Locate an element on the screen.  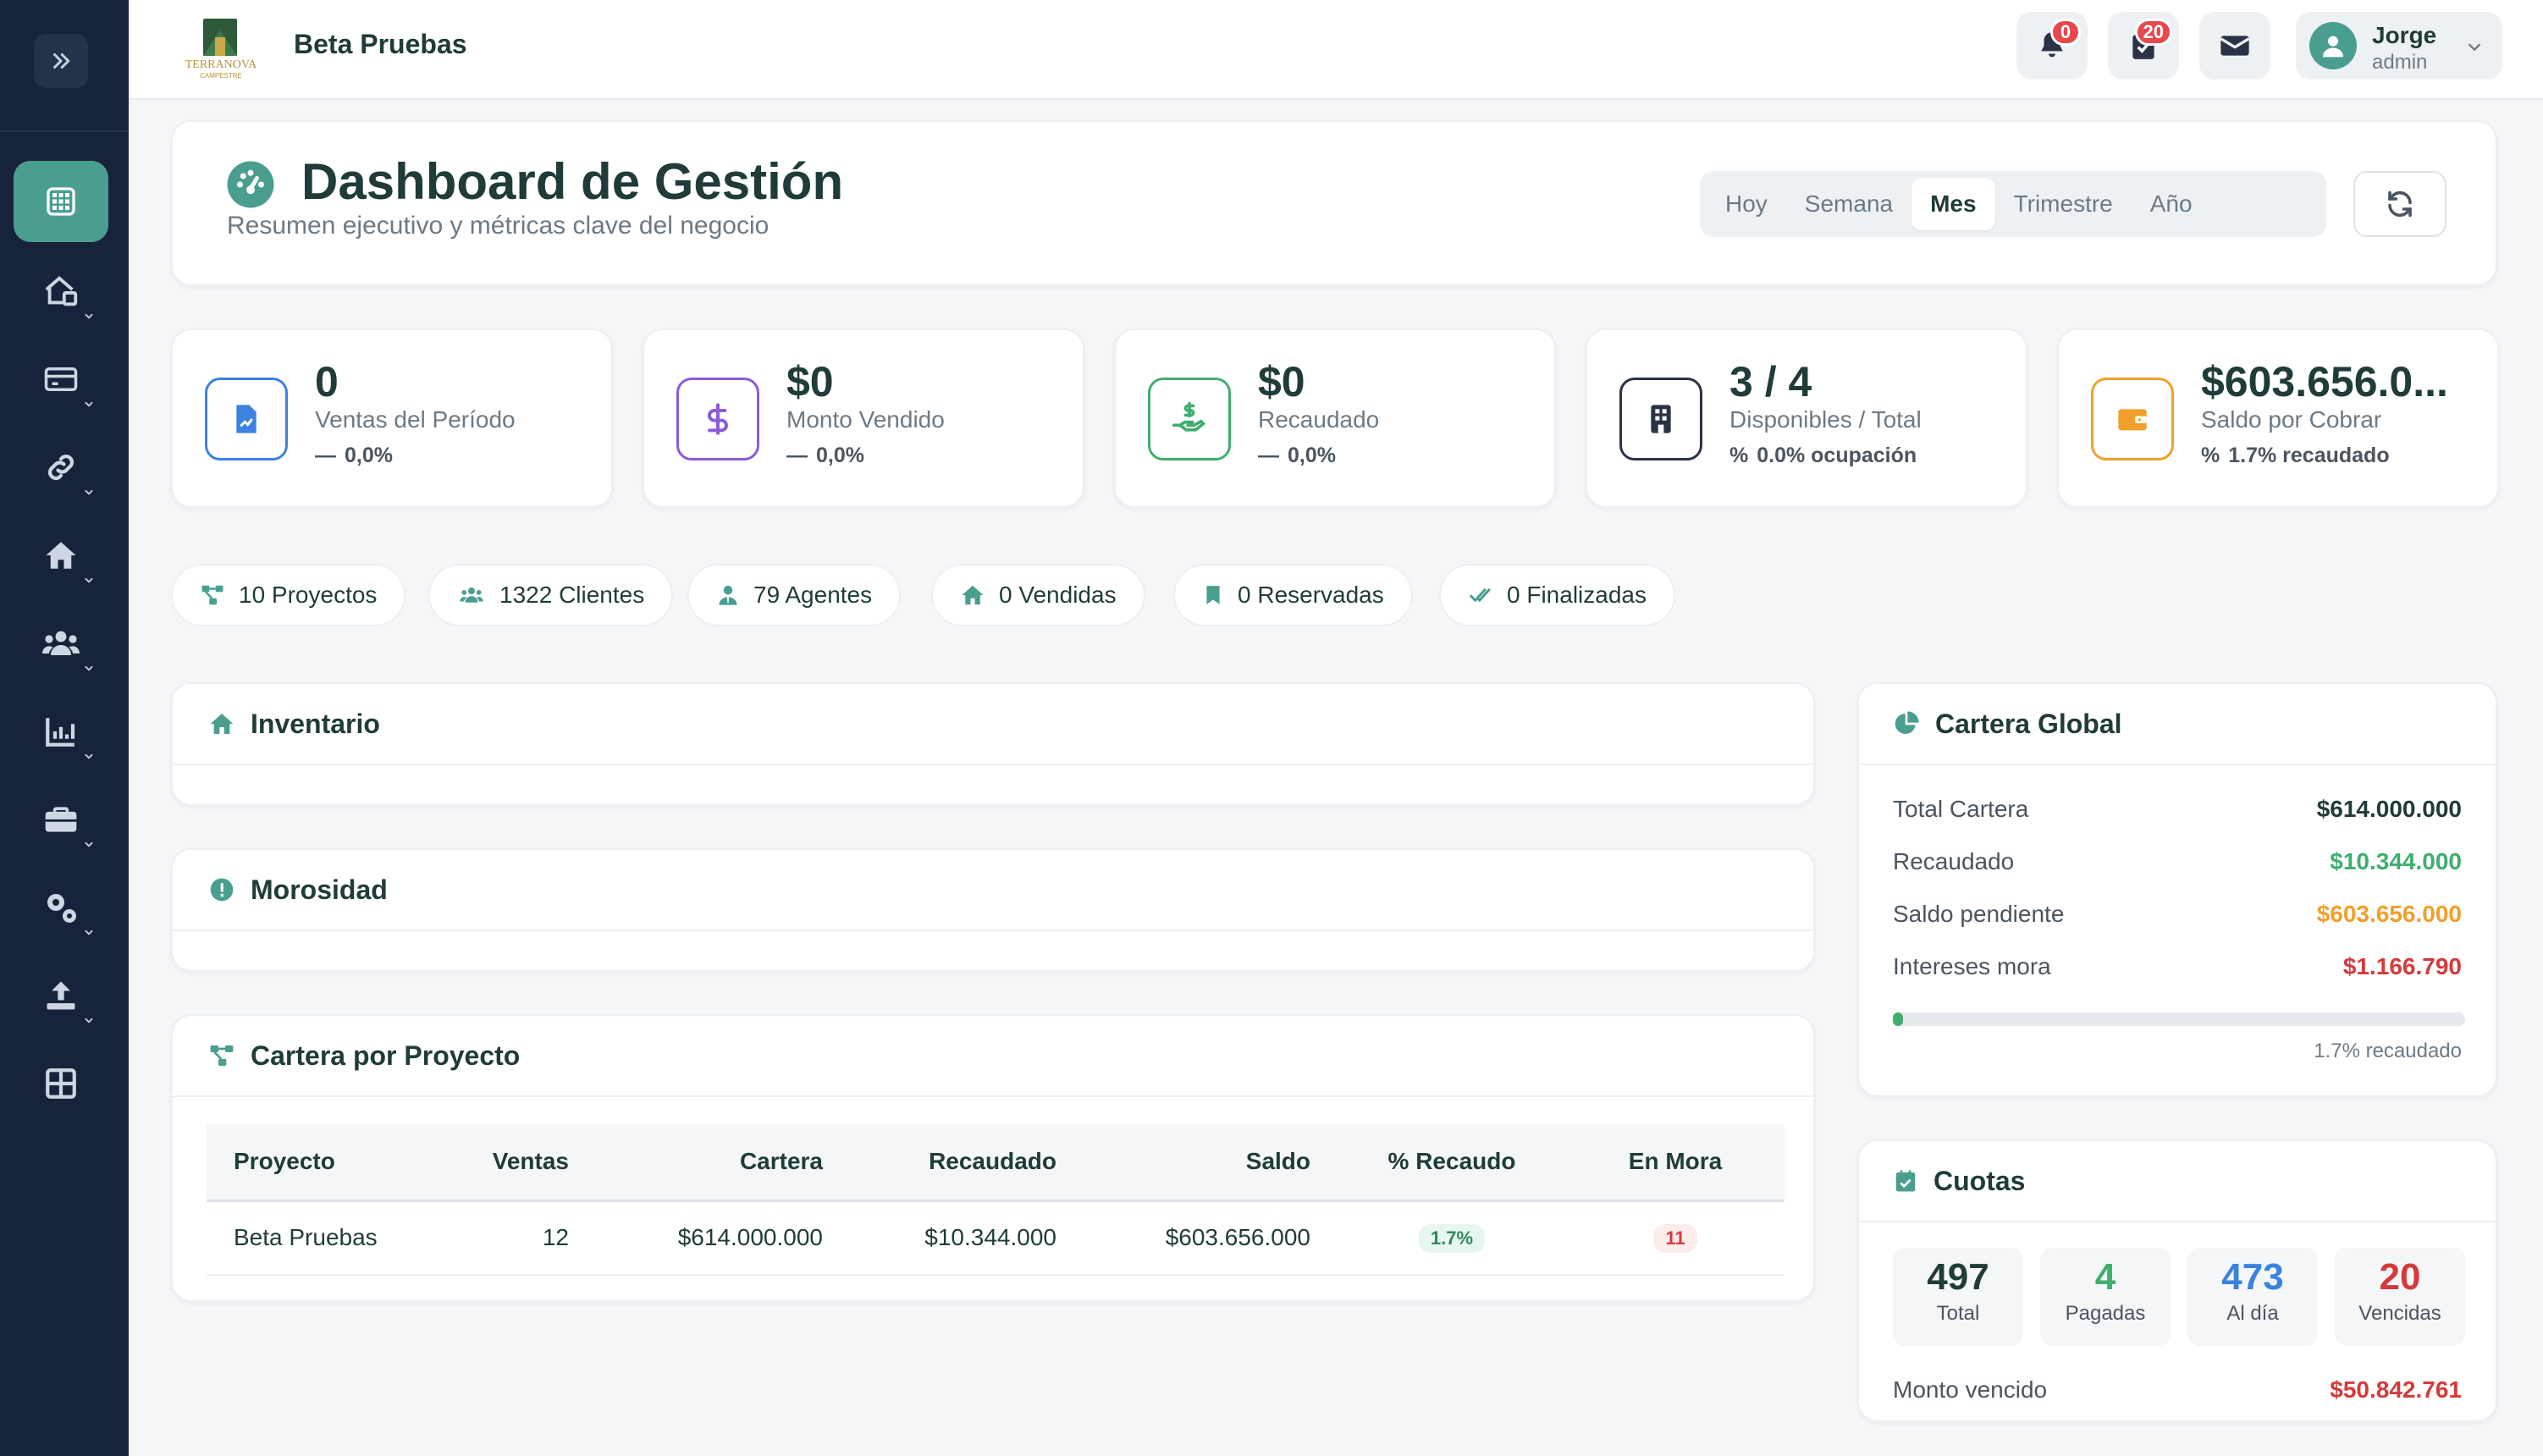
check-double-icon is located at coordinates (1481, 595).